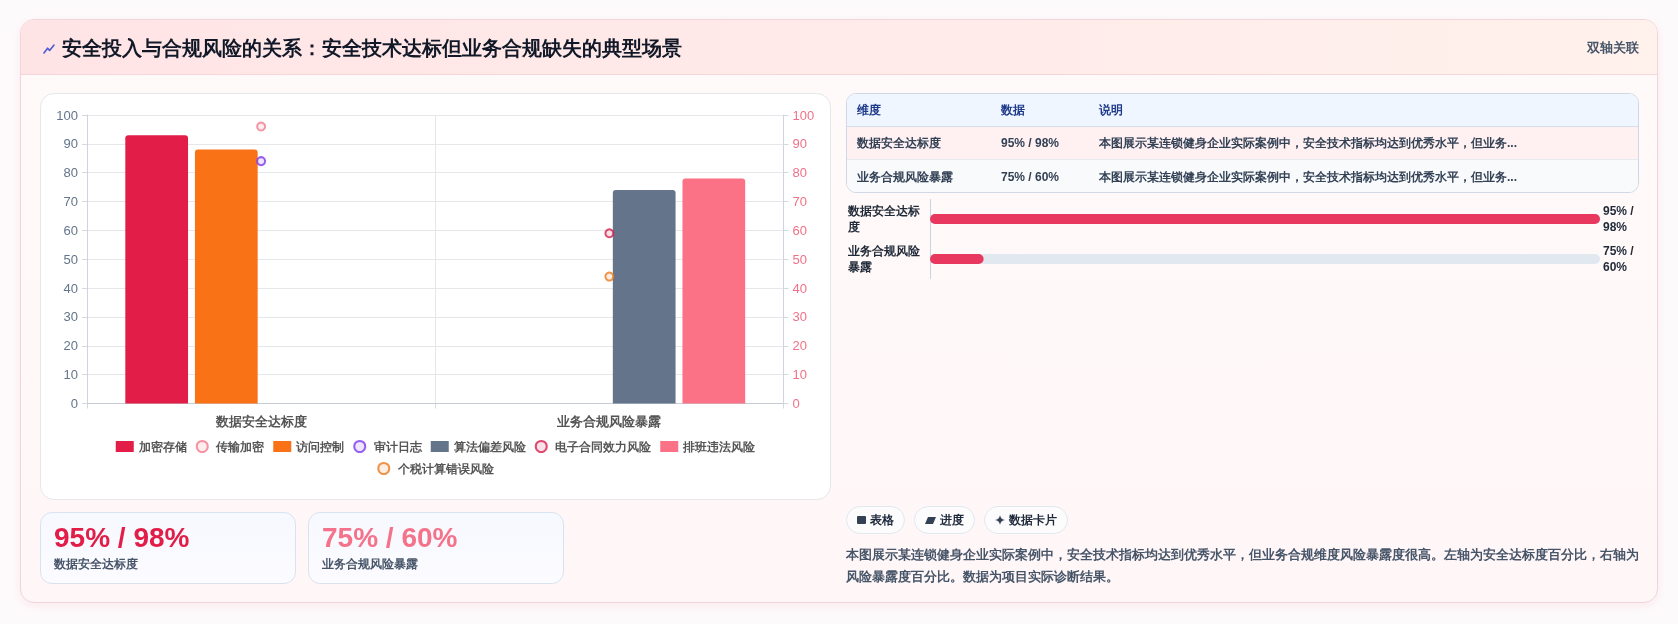  I want to click on y2-tick-label: 70, so click(799, 202).